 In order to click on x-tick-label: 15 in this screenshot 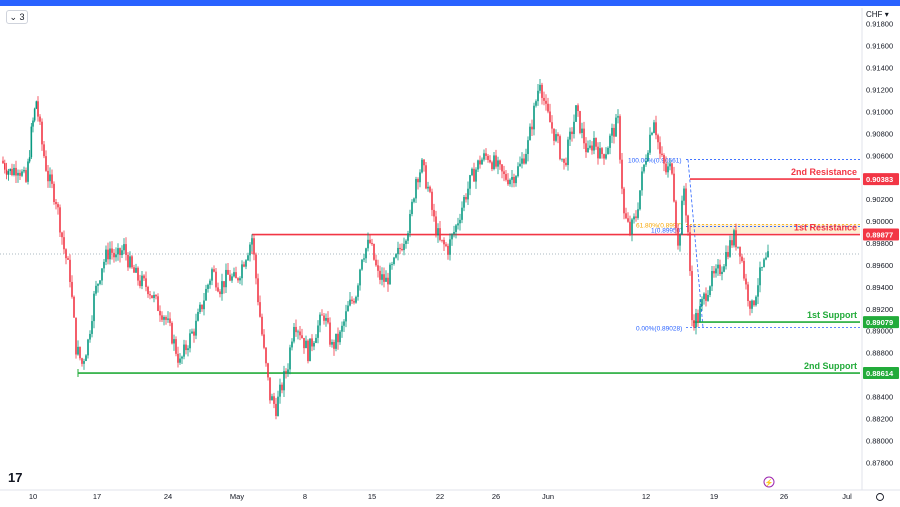, I will do `click(372, 496)`.